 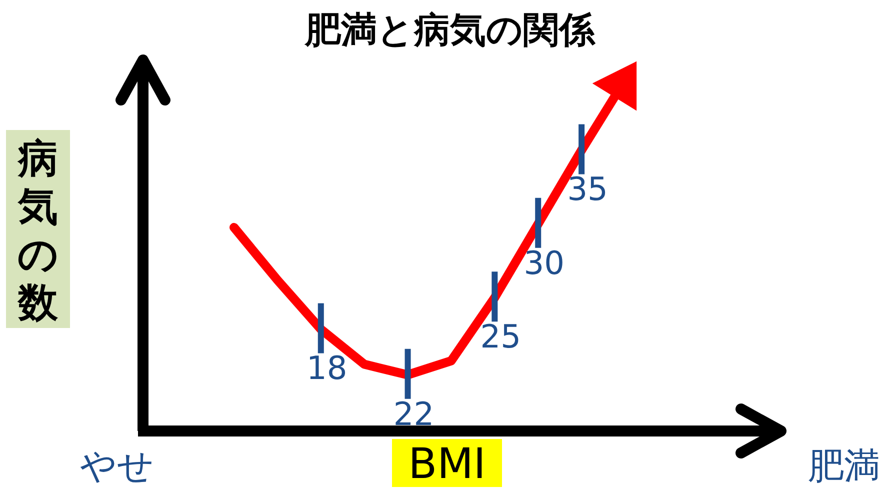 What do you see at coordinates (544, 263) in the screenshot?
I see `annotation: 30` at bounding box center [544, 263].